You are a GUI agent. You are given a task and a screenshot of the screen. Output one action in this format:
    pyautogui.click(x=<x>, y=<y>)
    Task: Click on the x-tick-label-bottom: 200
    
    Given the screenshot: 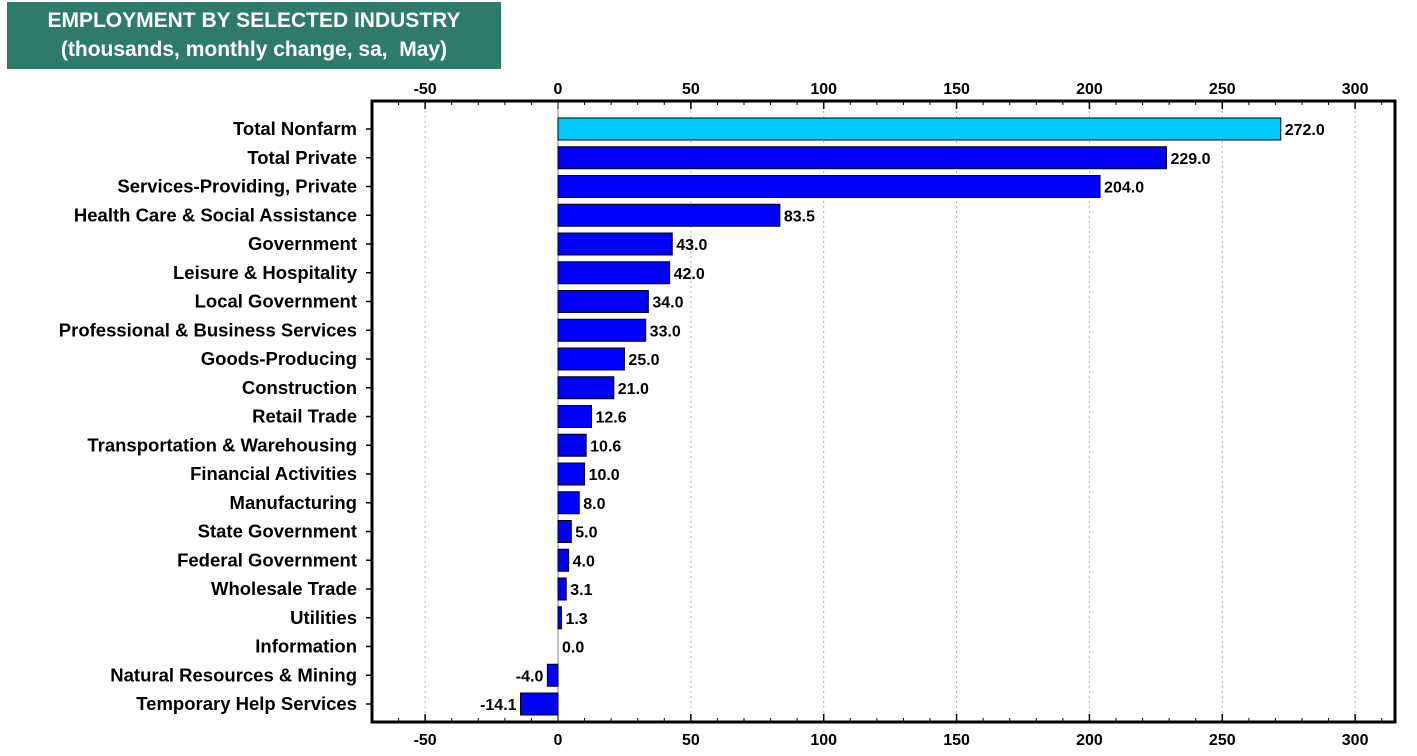 What is the action you would take?
    pyautogui.click(x=1089, y=740)
    